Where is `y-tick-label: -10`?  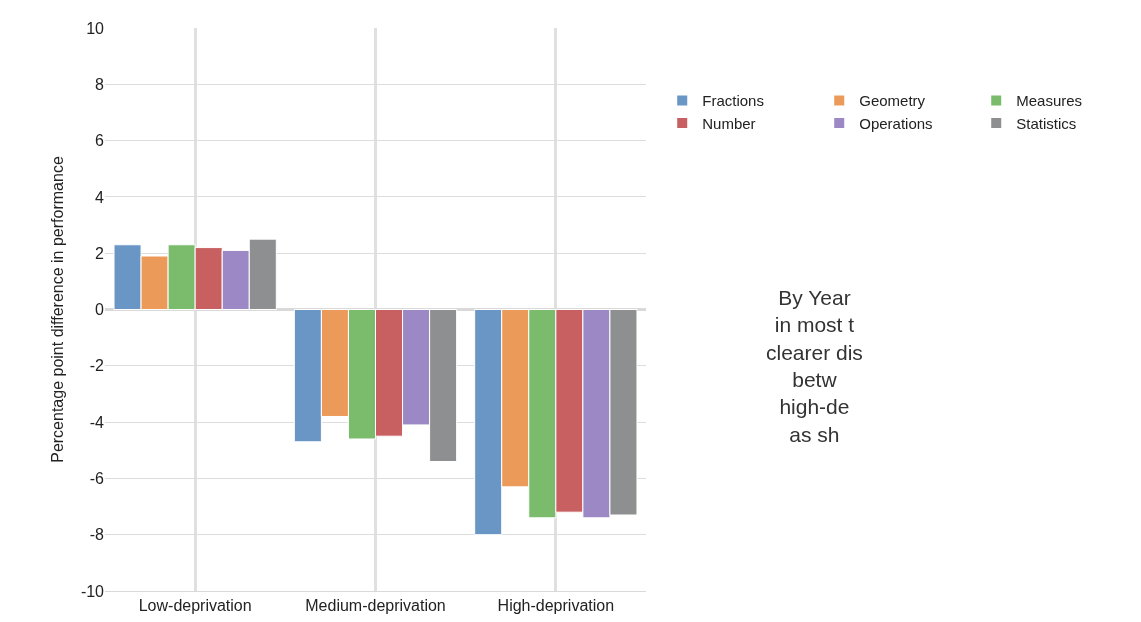 y-tick-label: -10 is located at coordinates (92, 591).